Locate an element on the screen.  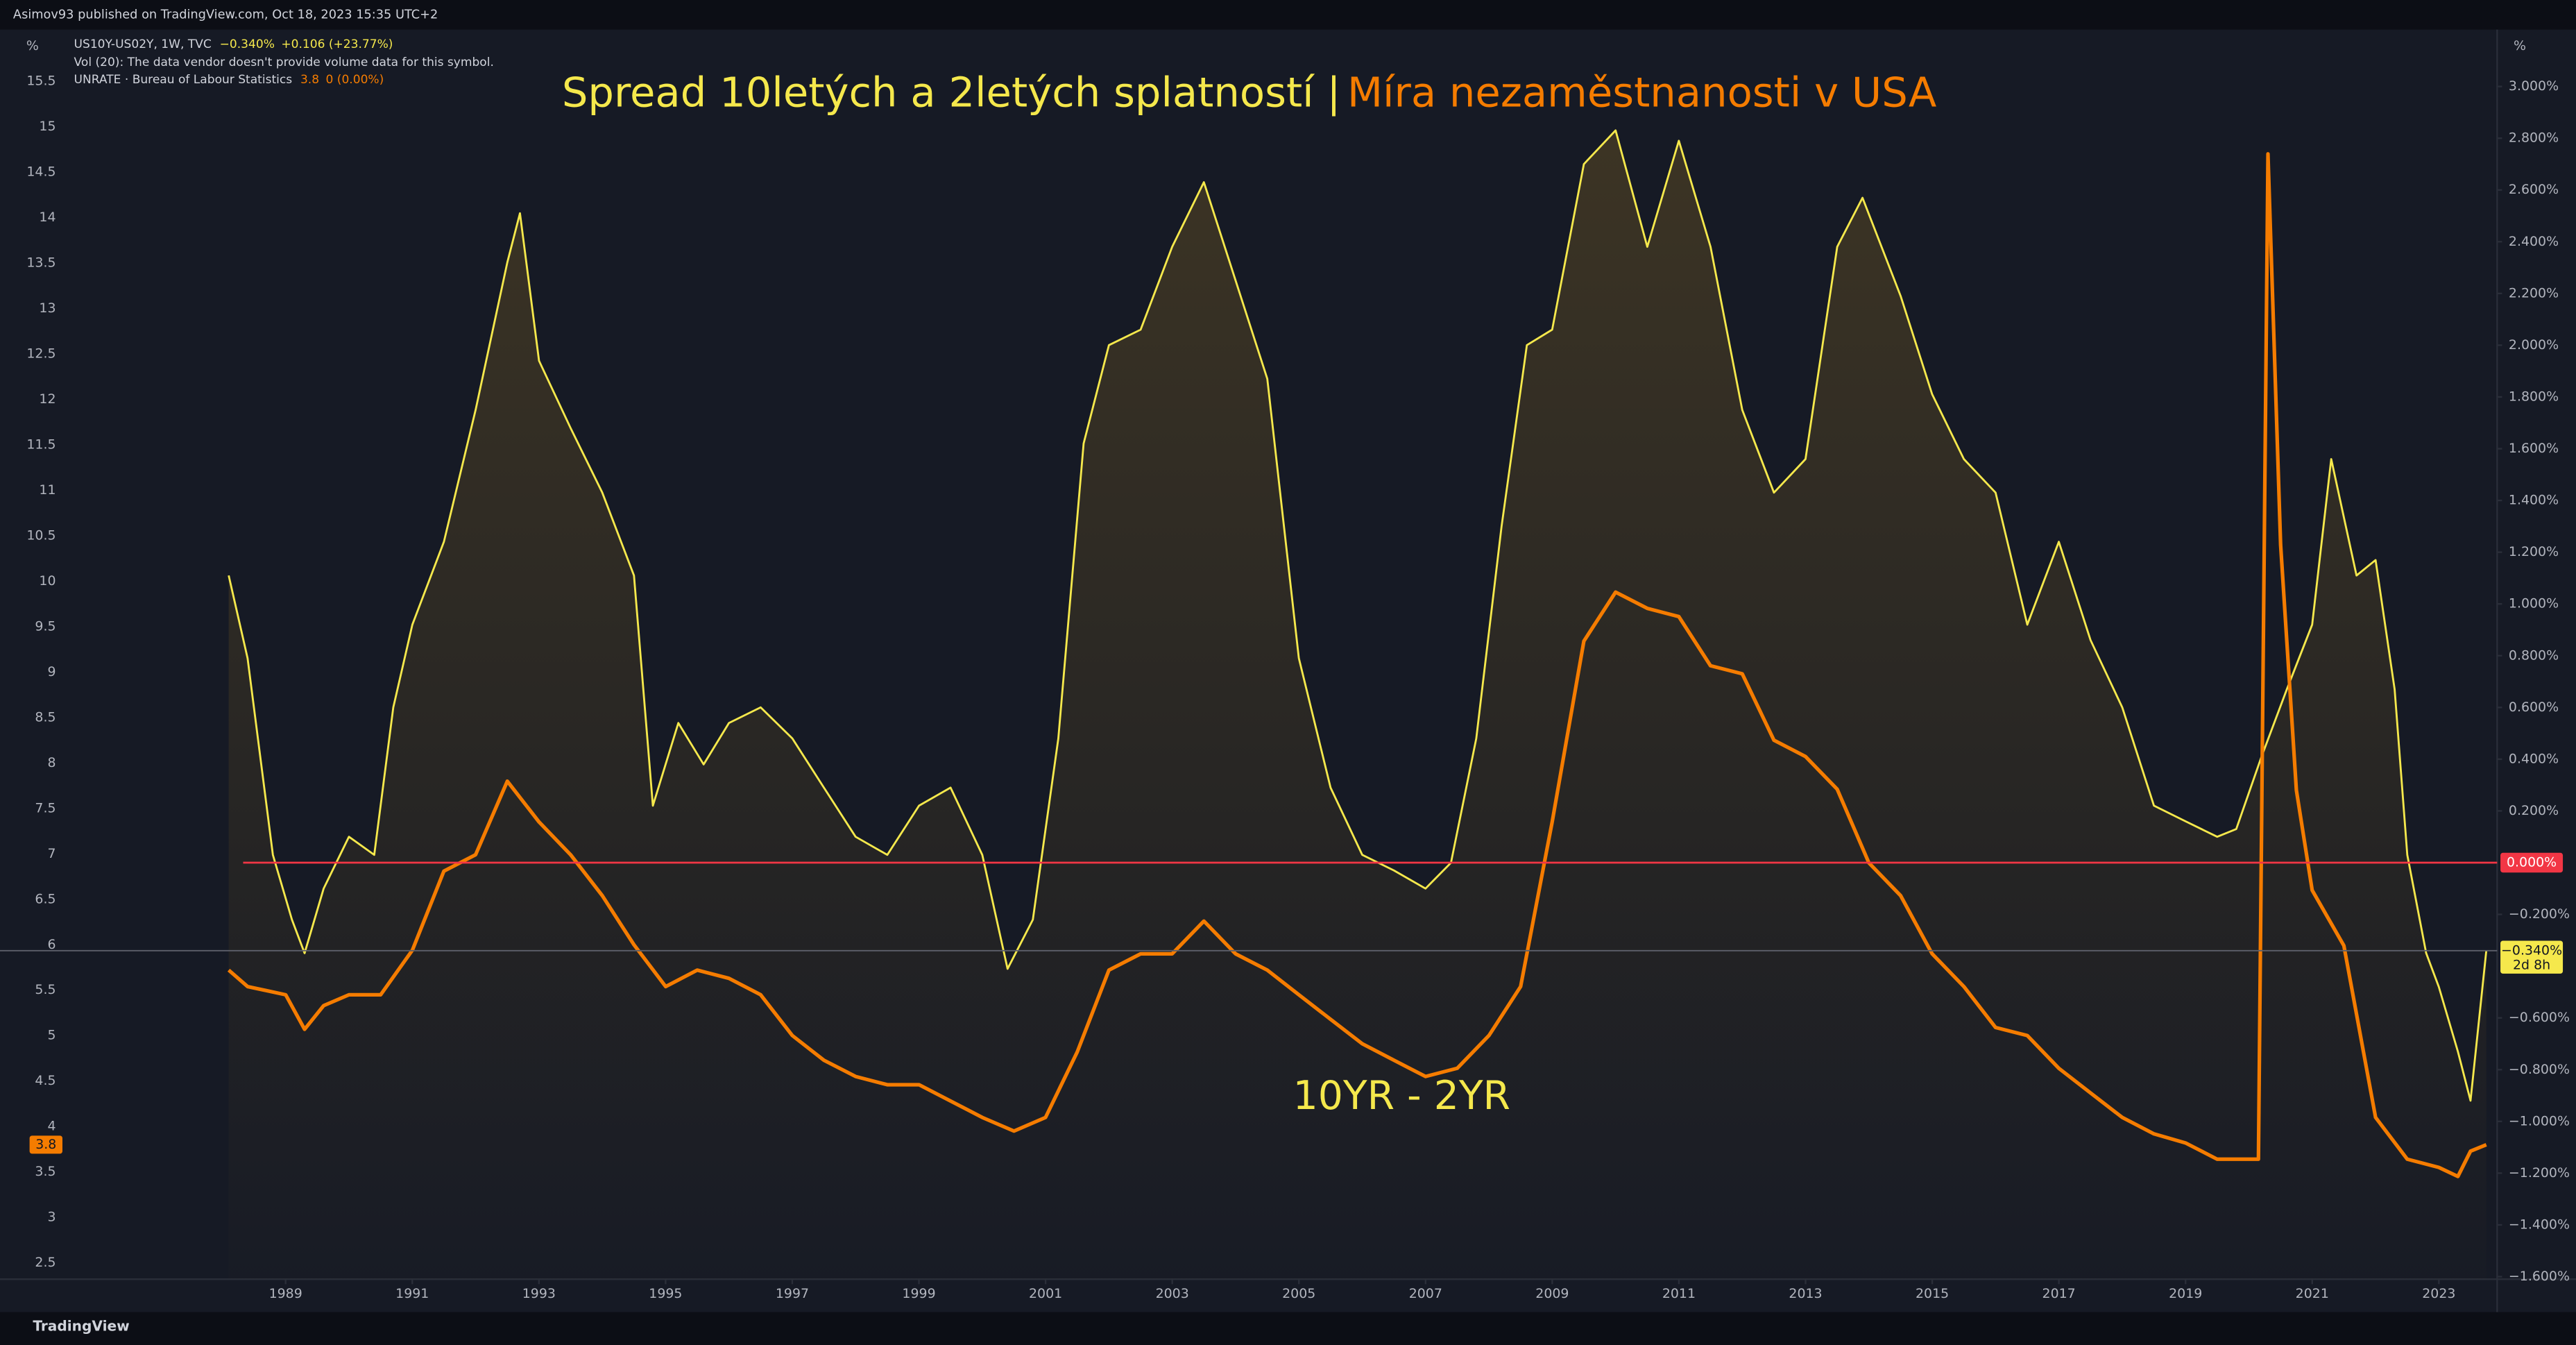
y-tick-label: 10.5 is located at coordinates (41, 535).